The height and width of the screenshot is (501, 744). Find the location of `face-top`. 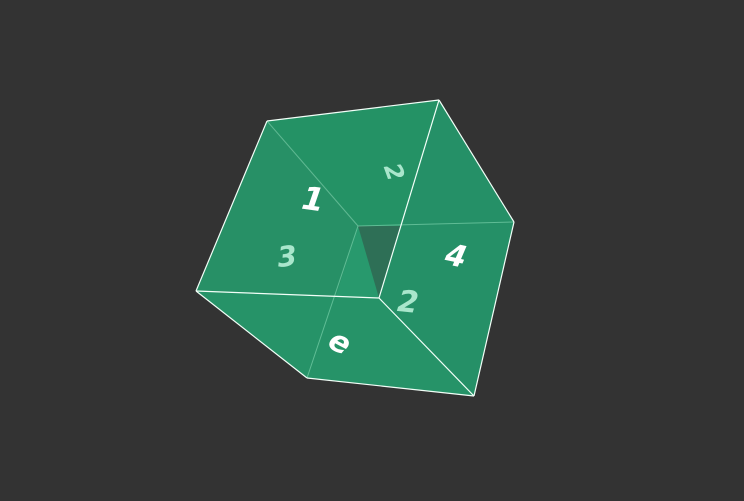

face-top is located at coordinates (353, 163).